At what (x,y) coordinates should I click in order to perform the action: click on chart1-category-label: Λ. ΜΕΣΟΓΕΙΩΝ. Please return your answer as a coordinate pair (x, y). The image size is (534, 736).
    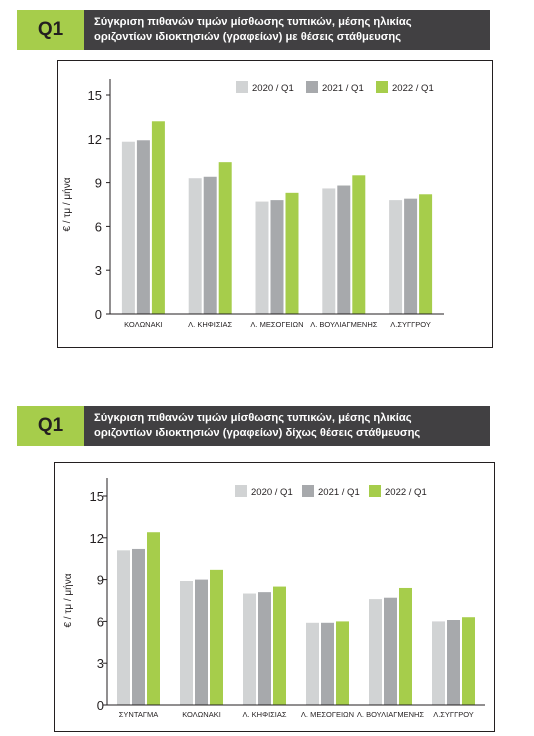
    Looking at the image, I should click on (276, 324).